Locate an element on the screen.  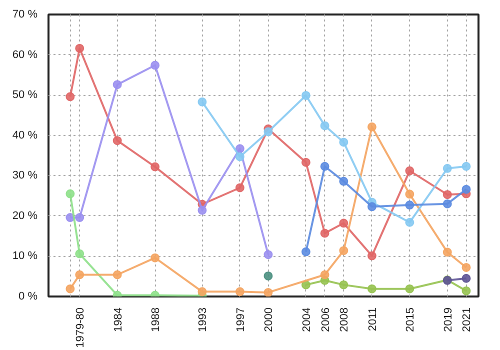
x-tick-label: 1988 is located at coordinates (156, 319).